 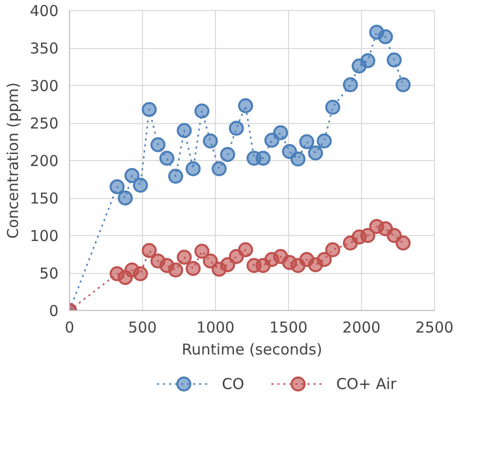 What do you see at coordinates (44, 161) in the screenshot?
I see `y-tick-label: 200` at bounding box center [44, 161].